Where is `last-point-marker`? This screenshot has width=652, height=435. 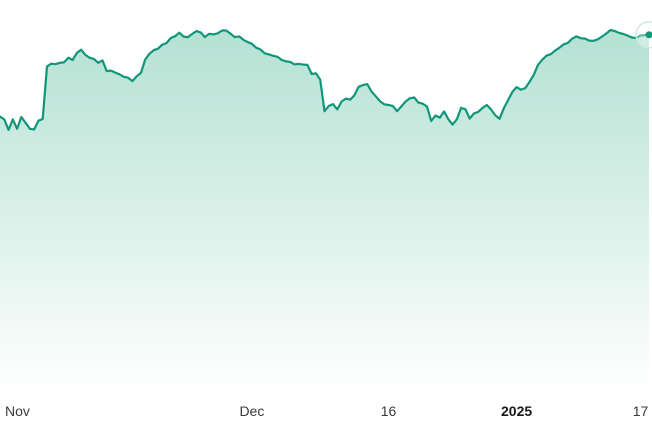 last-point-marker is located at coordinates (648, 35).